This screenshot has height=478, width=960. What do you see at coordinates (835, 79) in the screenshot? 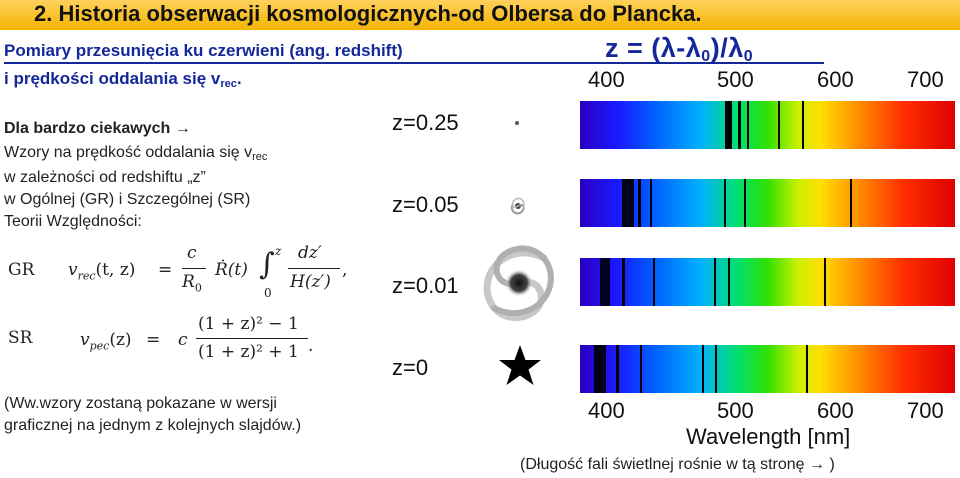
I see `top-tick-600: 600` at bounding box center [835, 79].